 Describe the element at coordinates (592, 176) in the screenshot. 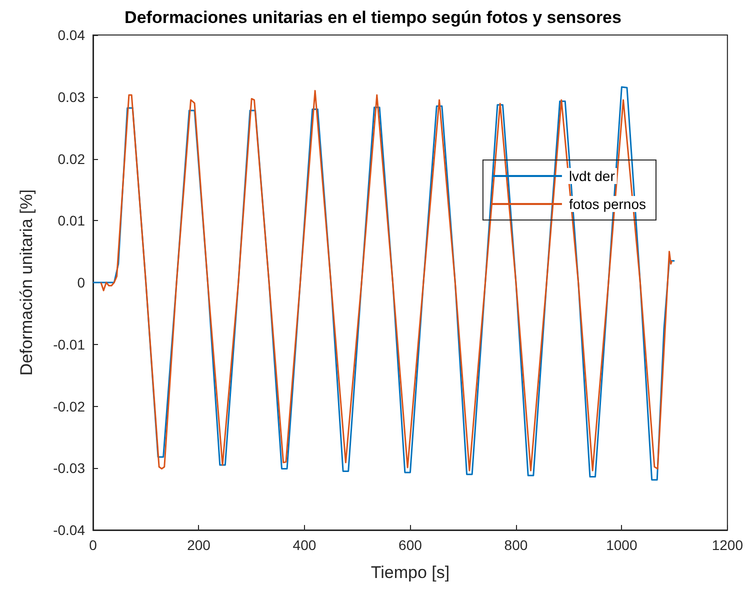

I see `series-label: lvdt der` at that location.